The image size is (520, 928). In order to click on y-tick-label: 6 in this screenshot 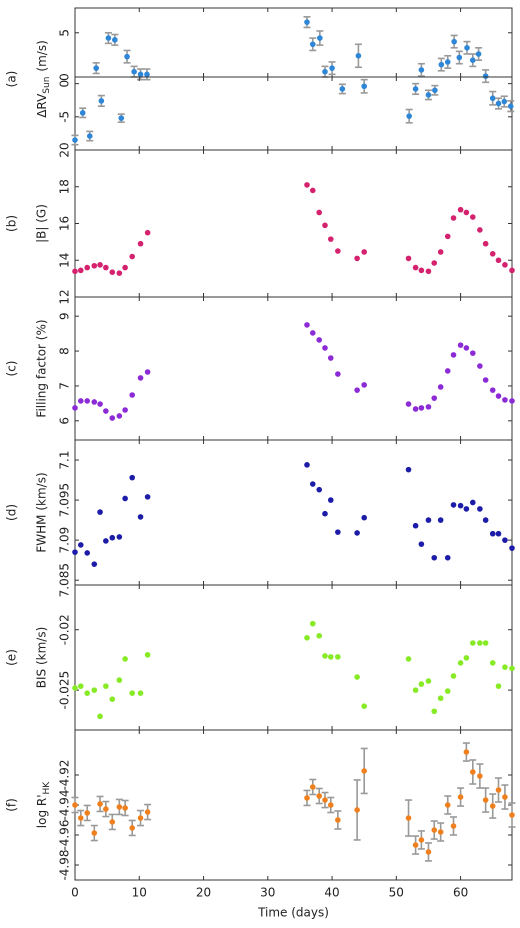, I will do `click(65, 421)`.